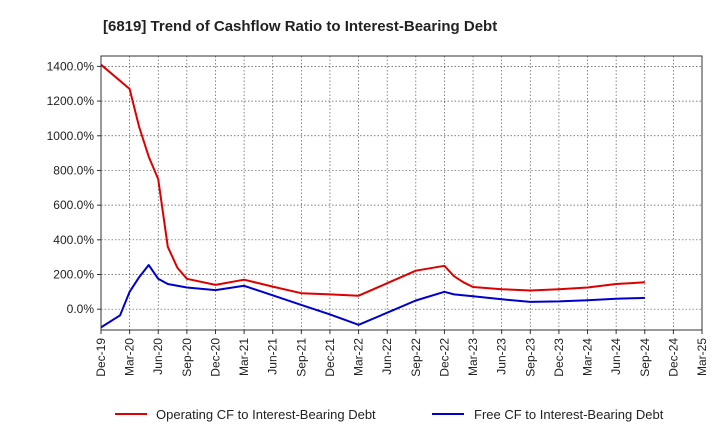  What do you see at coordinates (73, 275) in the screenshot?
I see `y-tick-label: 200.0%` at bounding box center [73, 275].